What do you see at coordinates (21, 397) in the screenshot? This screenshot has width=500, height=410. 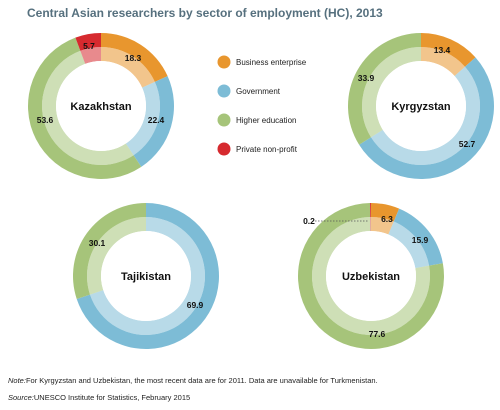 I see `source-label: Source:` at bounding box center [21, 397].